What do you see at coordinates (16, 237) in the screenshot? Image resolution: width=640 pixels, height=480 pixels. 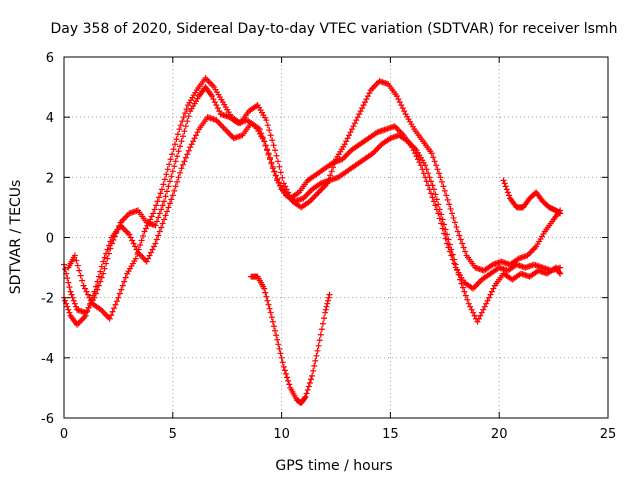 I see `y-axis-label: SDTVAR / TECUs` at bounding box center [16, 237].